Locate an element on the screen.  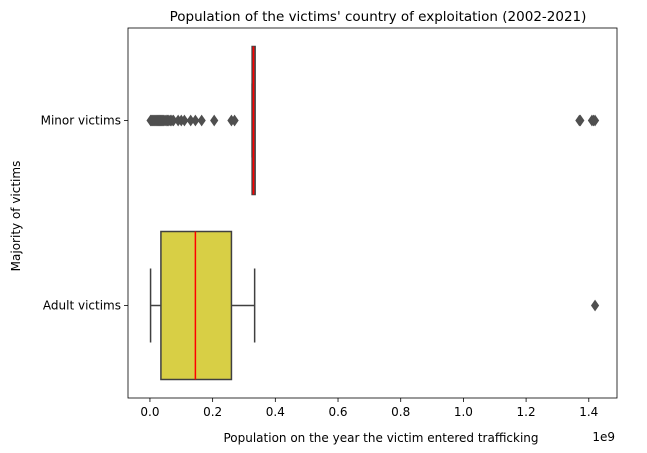
x-tick-label: 1.4 is located at coordinates (588, 412).